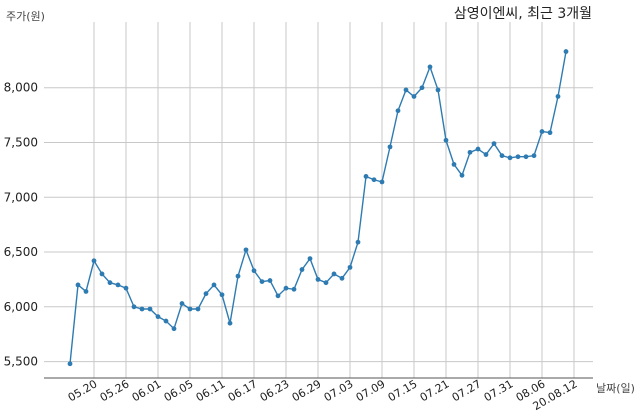 The height and width of the screenshot is (419, 640). What do you see at coordinates (467, 390) in the screenshot?
I see `x-tick-label: 07.27` at bounding box center [467, 390].